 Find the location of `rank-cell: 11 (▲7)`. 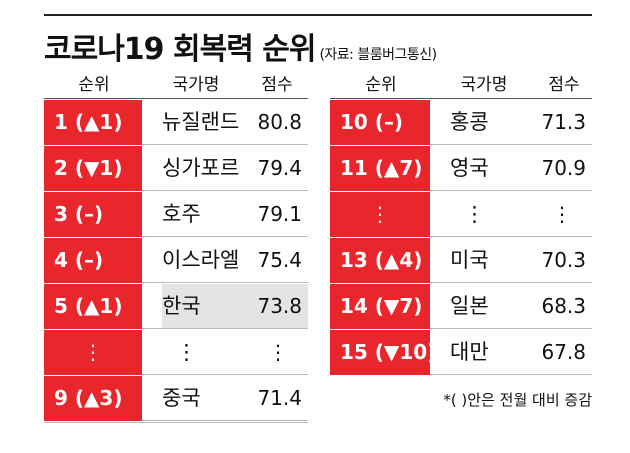

rank-cell: 11 (▲7) is located at coordinates (380, 168).